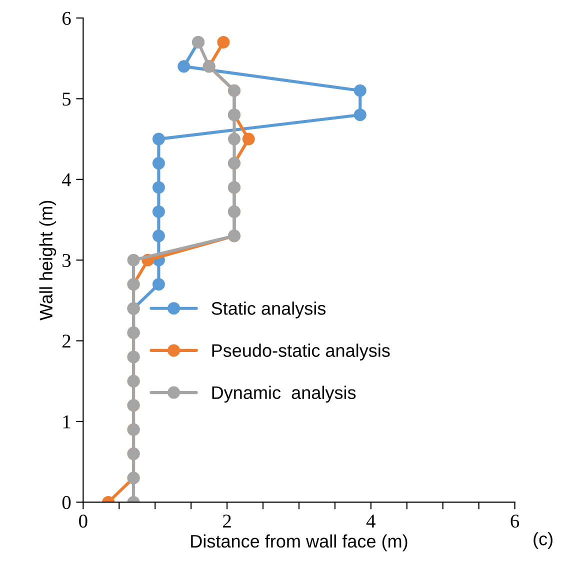 The height and width of the screenshot is (563, 562). I want to click on x-tick-label: 4, so click(371, 521).